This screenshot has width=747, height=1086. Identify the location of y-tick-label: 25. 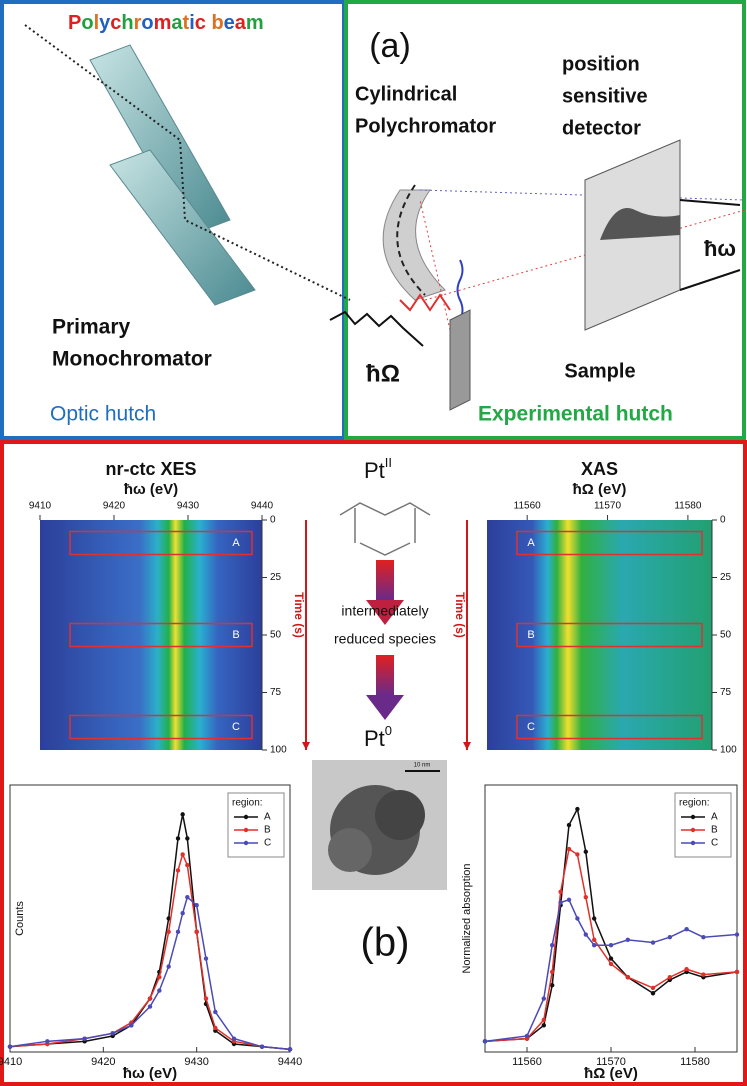
(276, 577).